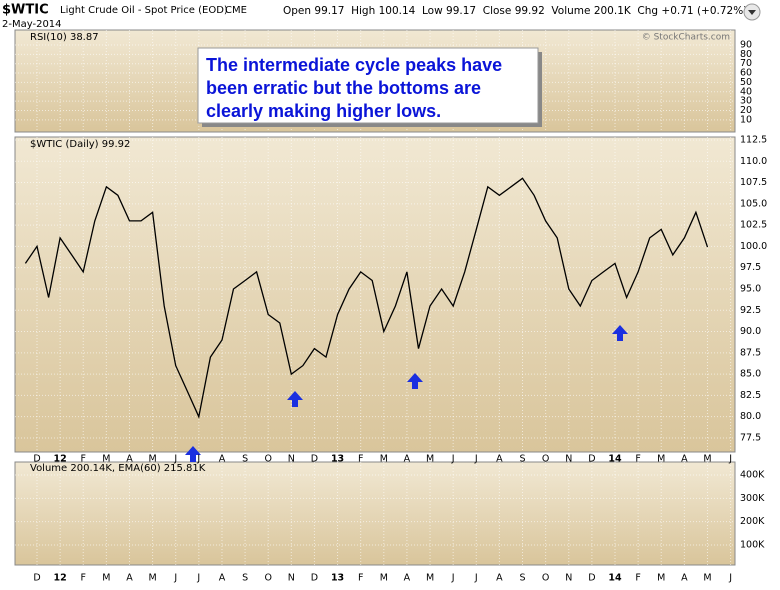 The image size is (780, 590). I want to click on y-tick-label: 60, so click(746, 73).